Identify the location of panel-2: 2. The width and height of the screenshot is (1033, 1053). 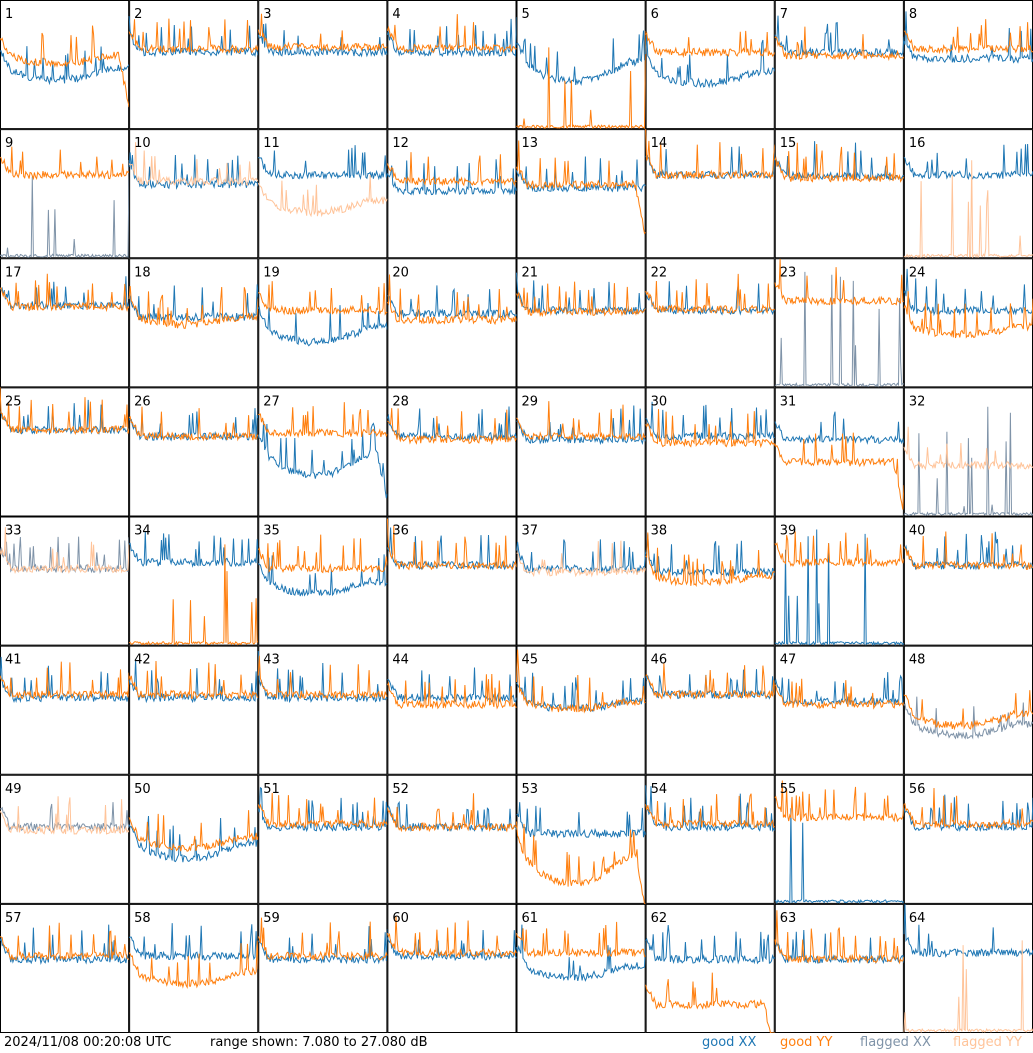
(193, 65).